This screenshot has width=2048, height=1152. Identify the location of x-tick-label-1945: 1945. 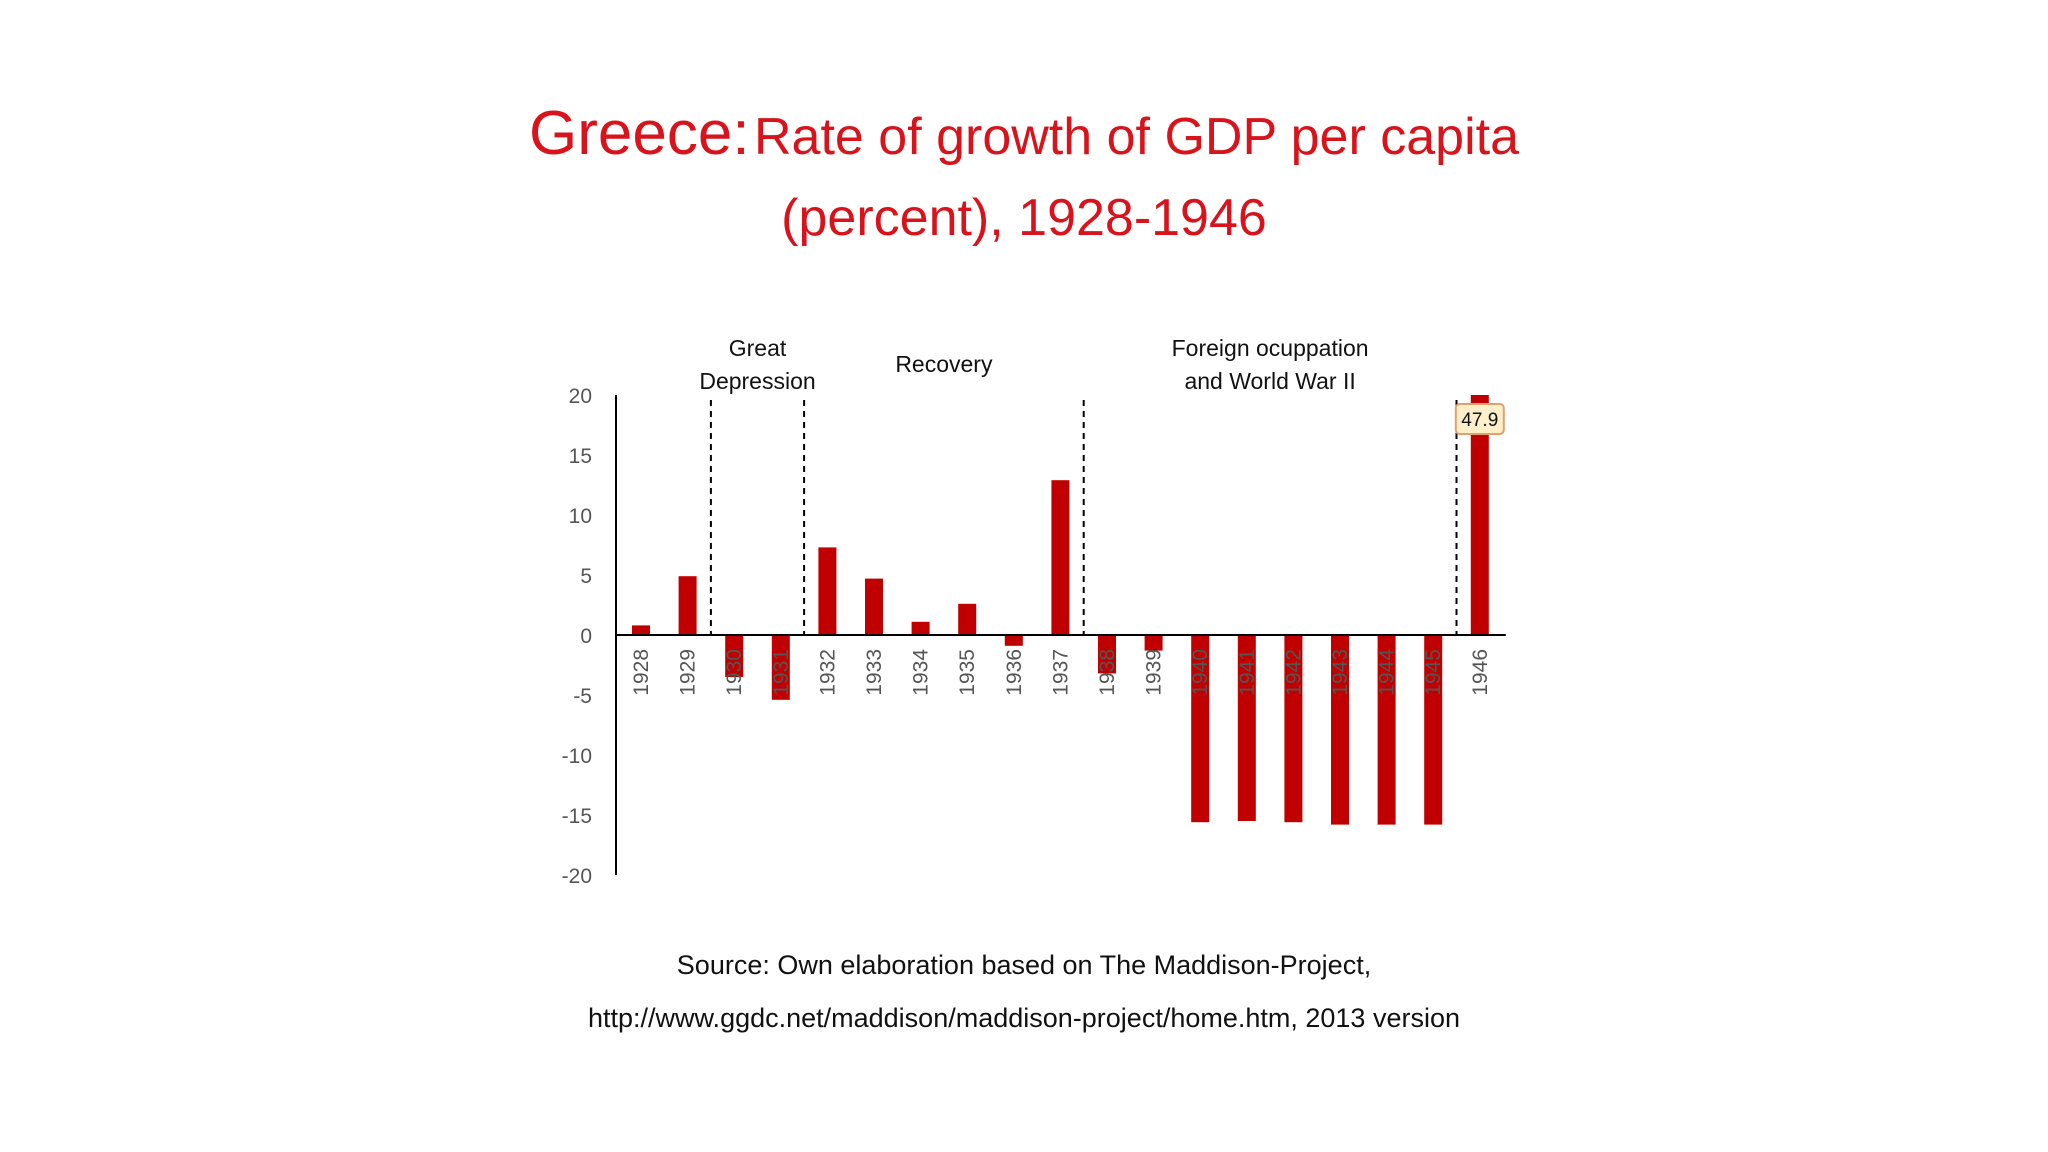
(1433, 672).